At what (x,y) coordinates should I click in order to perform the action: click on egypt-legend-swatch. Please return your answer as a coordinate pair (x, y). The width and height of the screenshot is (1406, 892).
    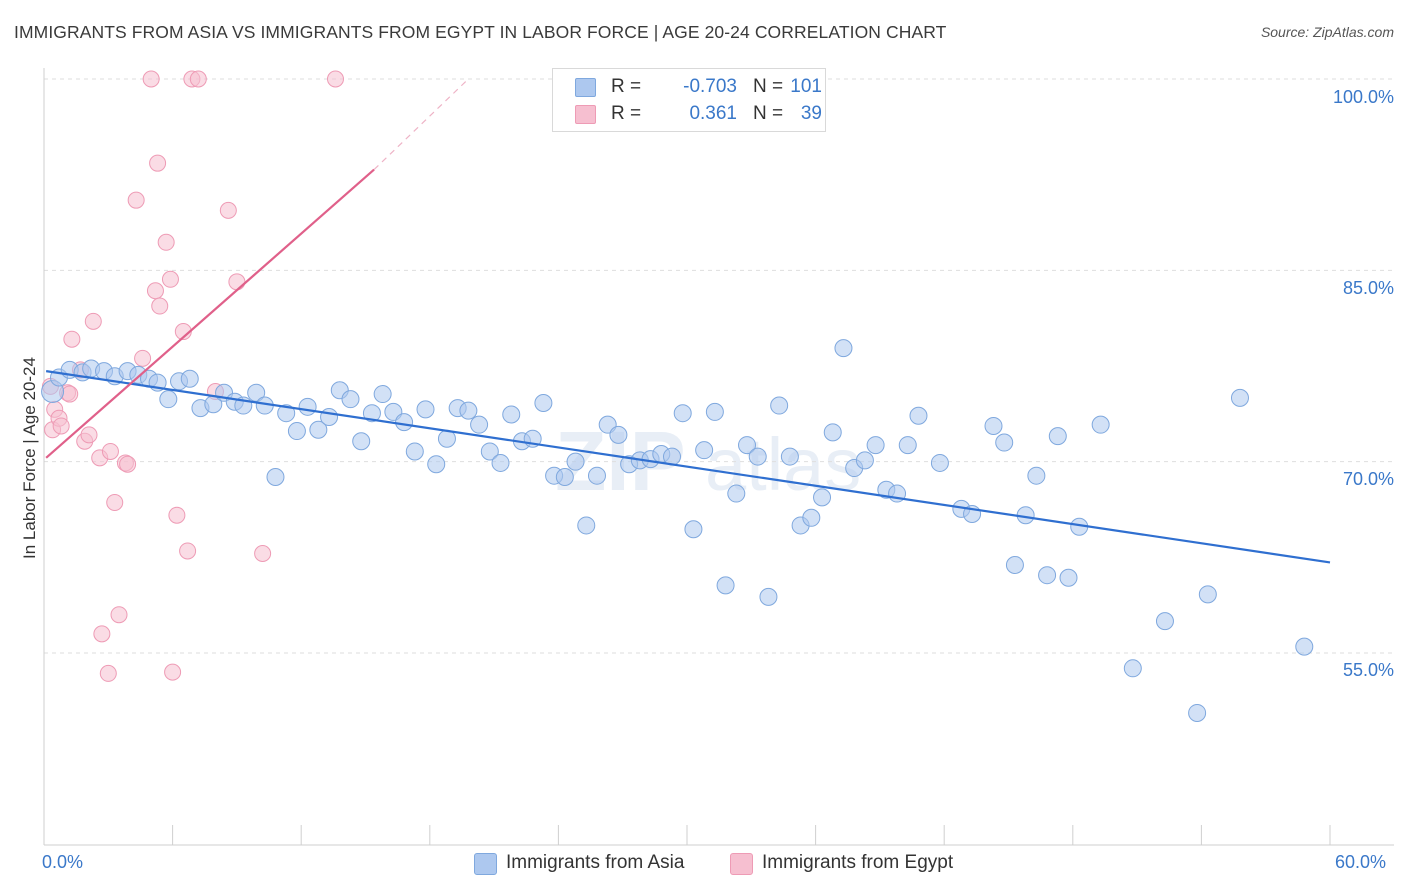
    Looking at the image, I should click on (741, 864).